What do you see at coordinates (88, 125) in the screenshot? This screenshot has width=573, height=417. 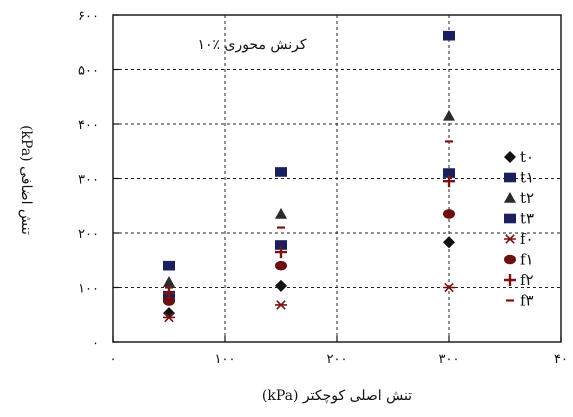 I see `y-tick-label-400: ۴۰۰` at bounding box center [88, 125].